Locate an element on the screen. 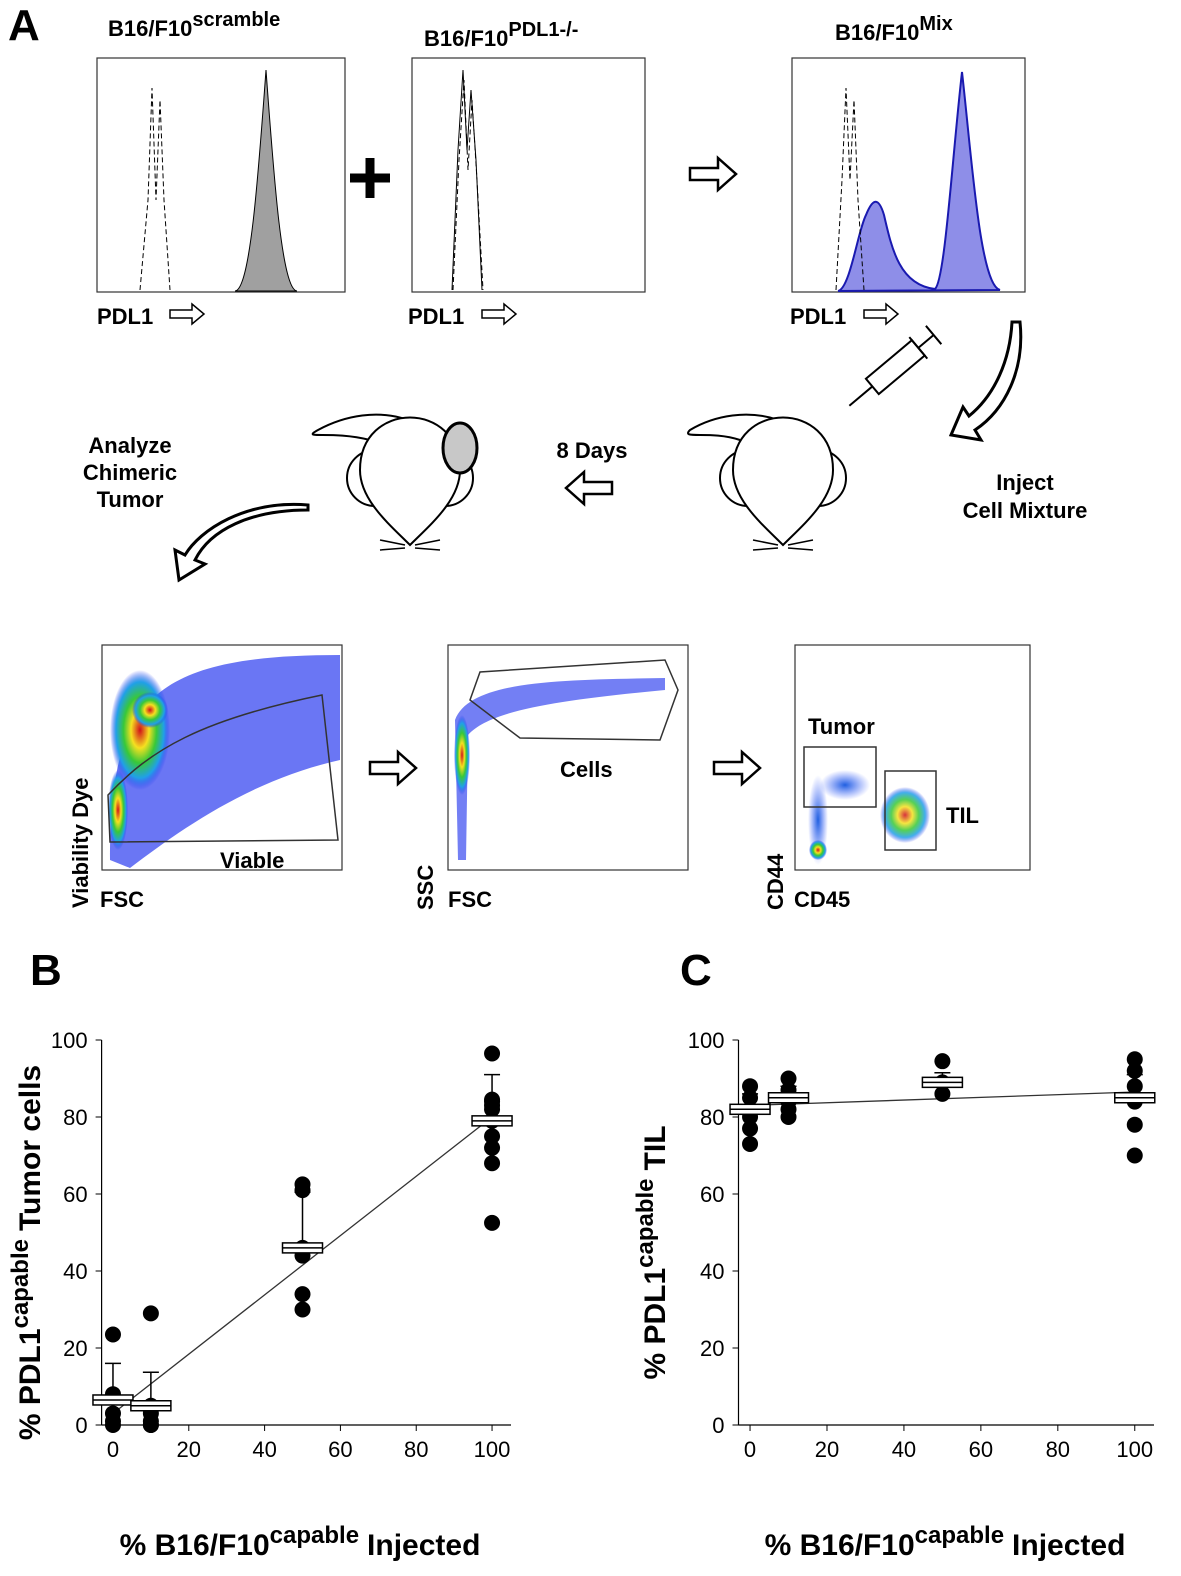  gate-label: Viable is located at coordinates (252, 860).